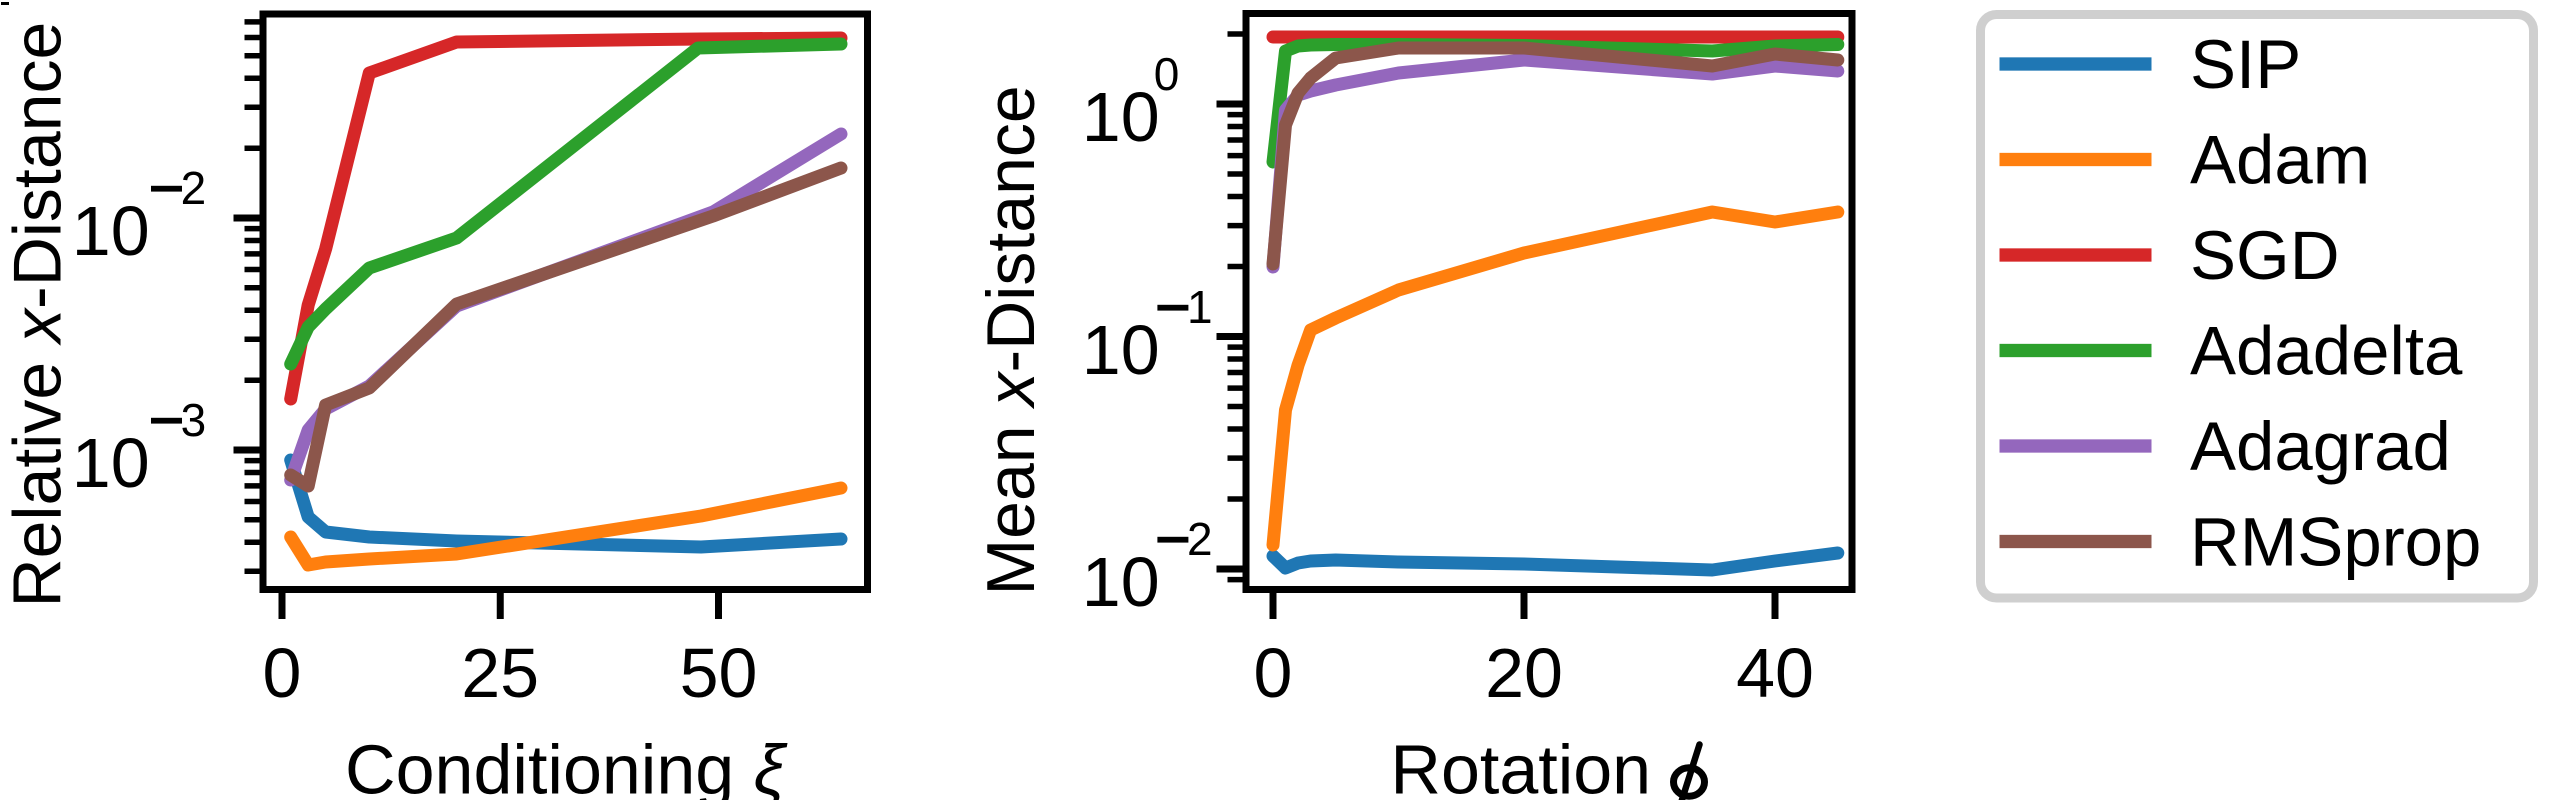  I want to click on svg-text: Conditioning ξ, so click(566, 765).